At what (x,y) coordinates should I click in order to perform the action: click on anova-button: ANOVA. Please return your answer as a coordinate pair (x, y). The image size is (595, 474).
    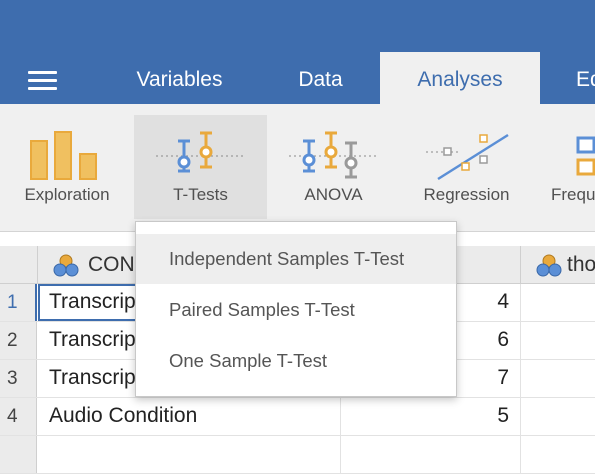
    Looking at the image, I should click on (333, 167).